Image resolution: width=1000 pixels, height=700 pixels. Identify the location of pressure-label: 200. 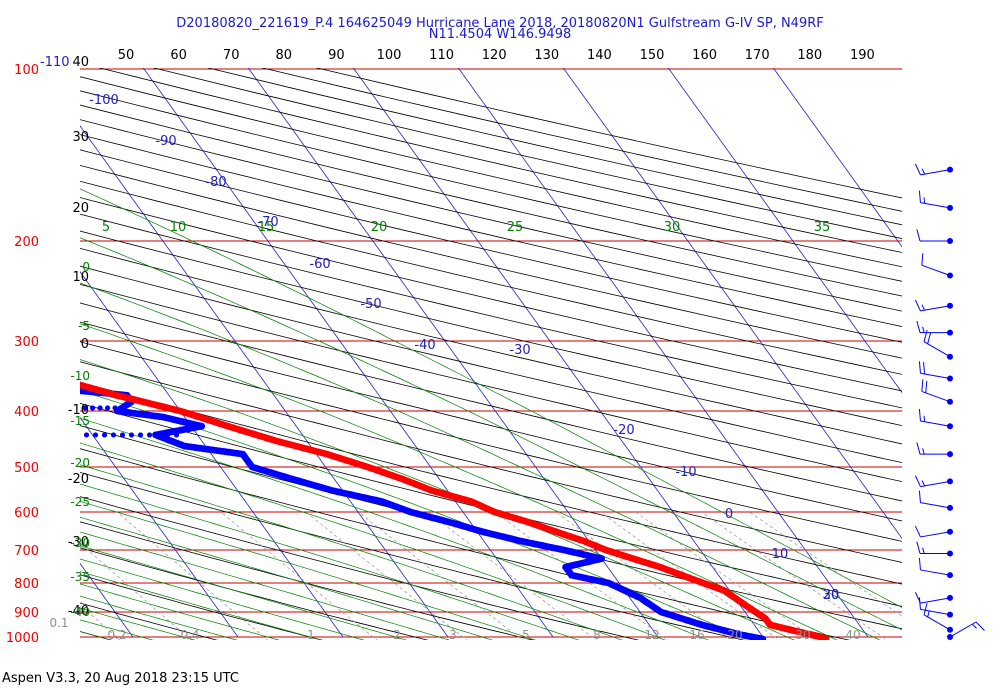
(26, 242).